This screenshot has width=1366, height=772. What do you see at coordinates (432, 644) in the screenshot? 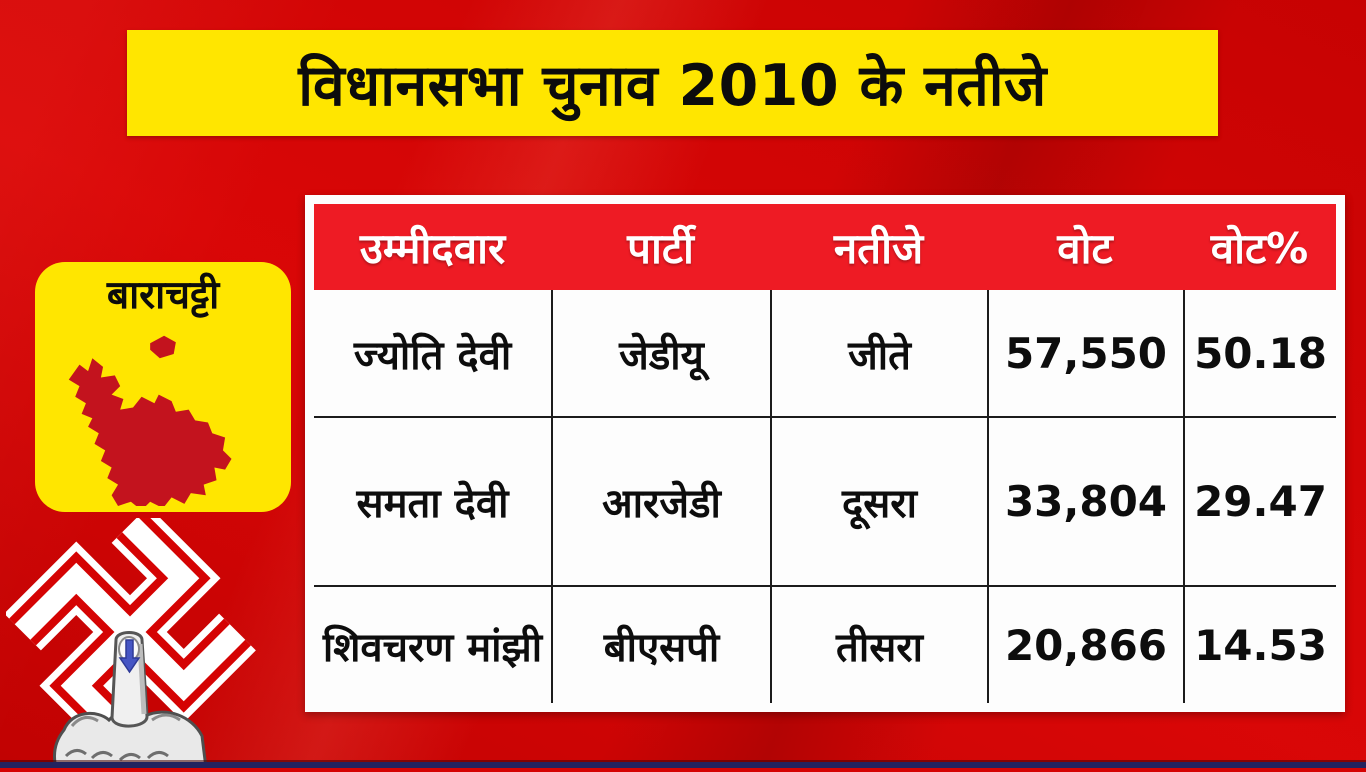
I see `row2-candidate: शिवचरण मांझी` at bounding box center [432, 644].